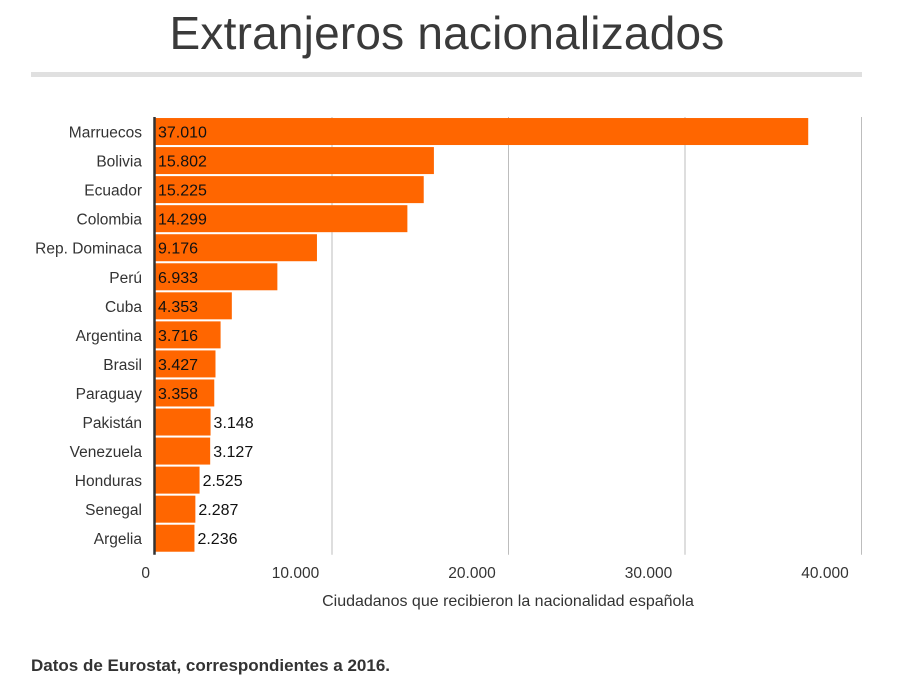  What do you see at coordinates (234, 423) in the screenshot?
I see `value-label-11: 3.148` at bounding box center [234, 423].